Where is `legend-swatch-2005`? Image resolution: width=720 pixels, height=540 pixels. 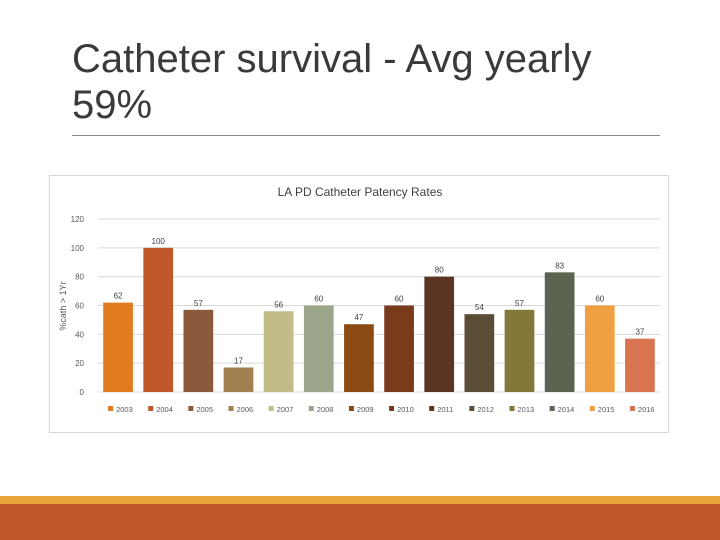
legend-swatch-2005 is located at coordinates (191, 408).